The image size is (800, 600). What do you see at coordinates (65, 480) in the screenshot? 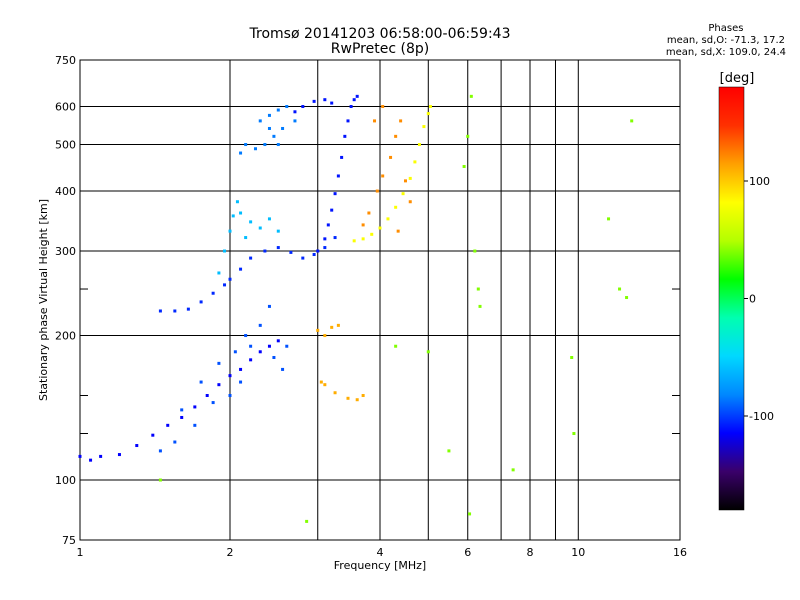
I see `y-tick-label: 100` at bounding box center [65, 480].